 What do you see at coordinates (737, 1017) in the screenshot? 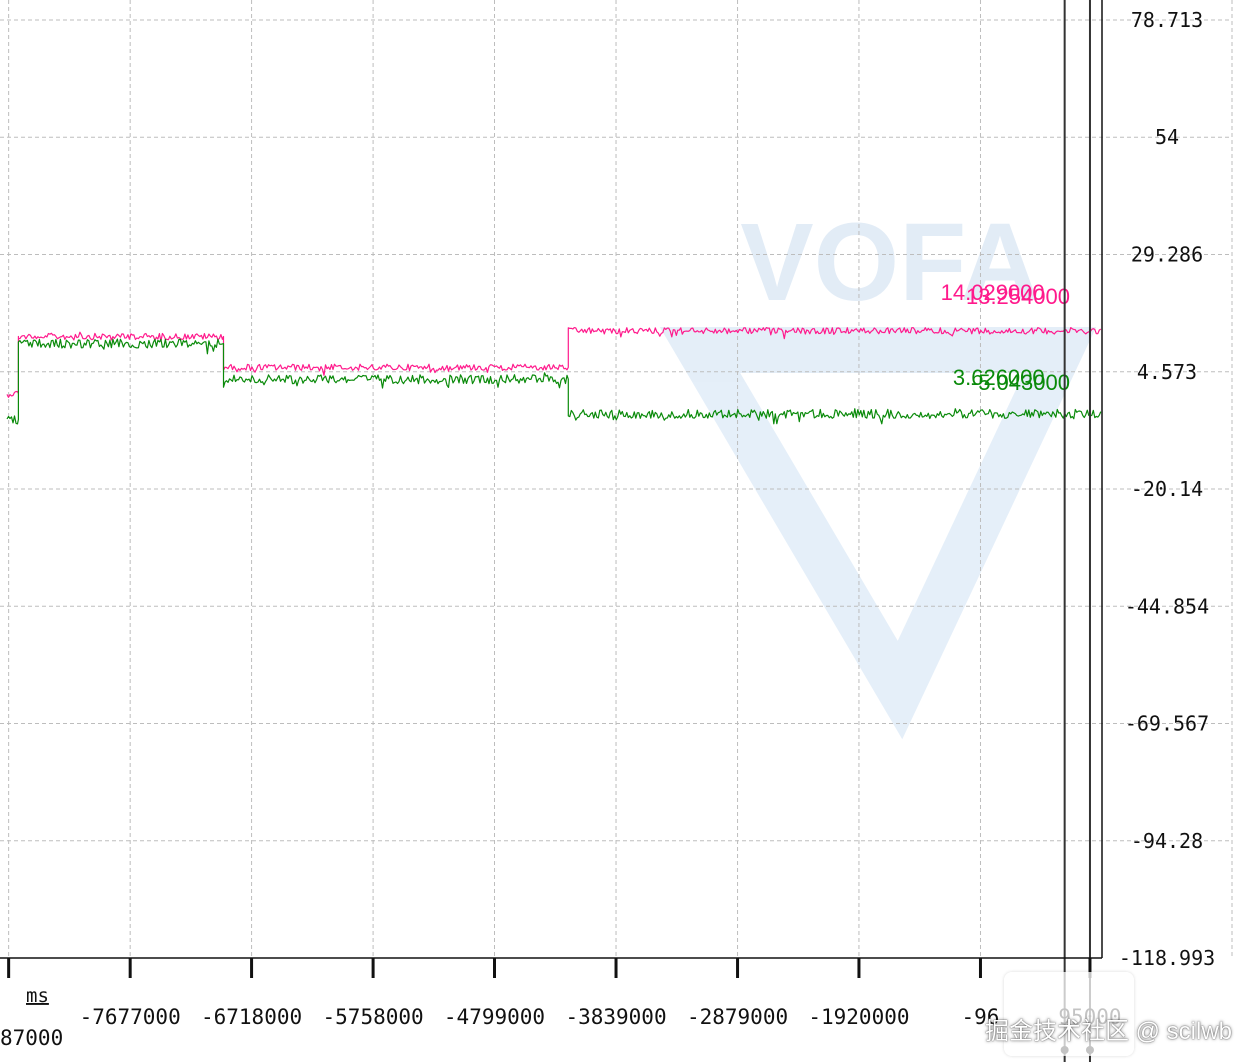
I see `x-tick-label: -2879000` at bounding box center [737, 1017].